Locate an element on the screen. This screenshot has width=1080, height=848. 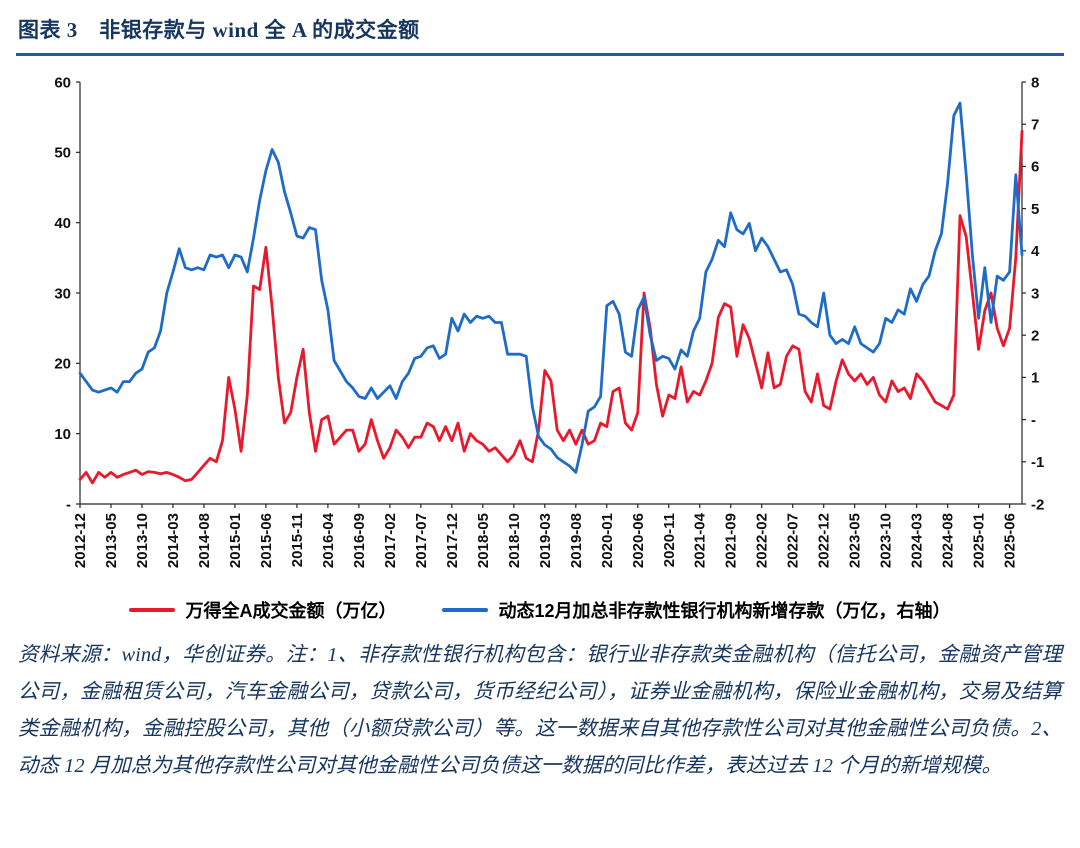
legend-item-blue: 动态12月加总非存款性银行机构新增存款（万亿，右轴） is located at coordinates (696, 610).